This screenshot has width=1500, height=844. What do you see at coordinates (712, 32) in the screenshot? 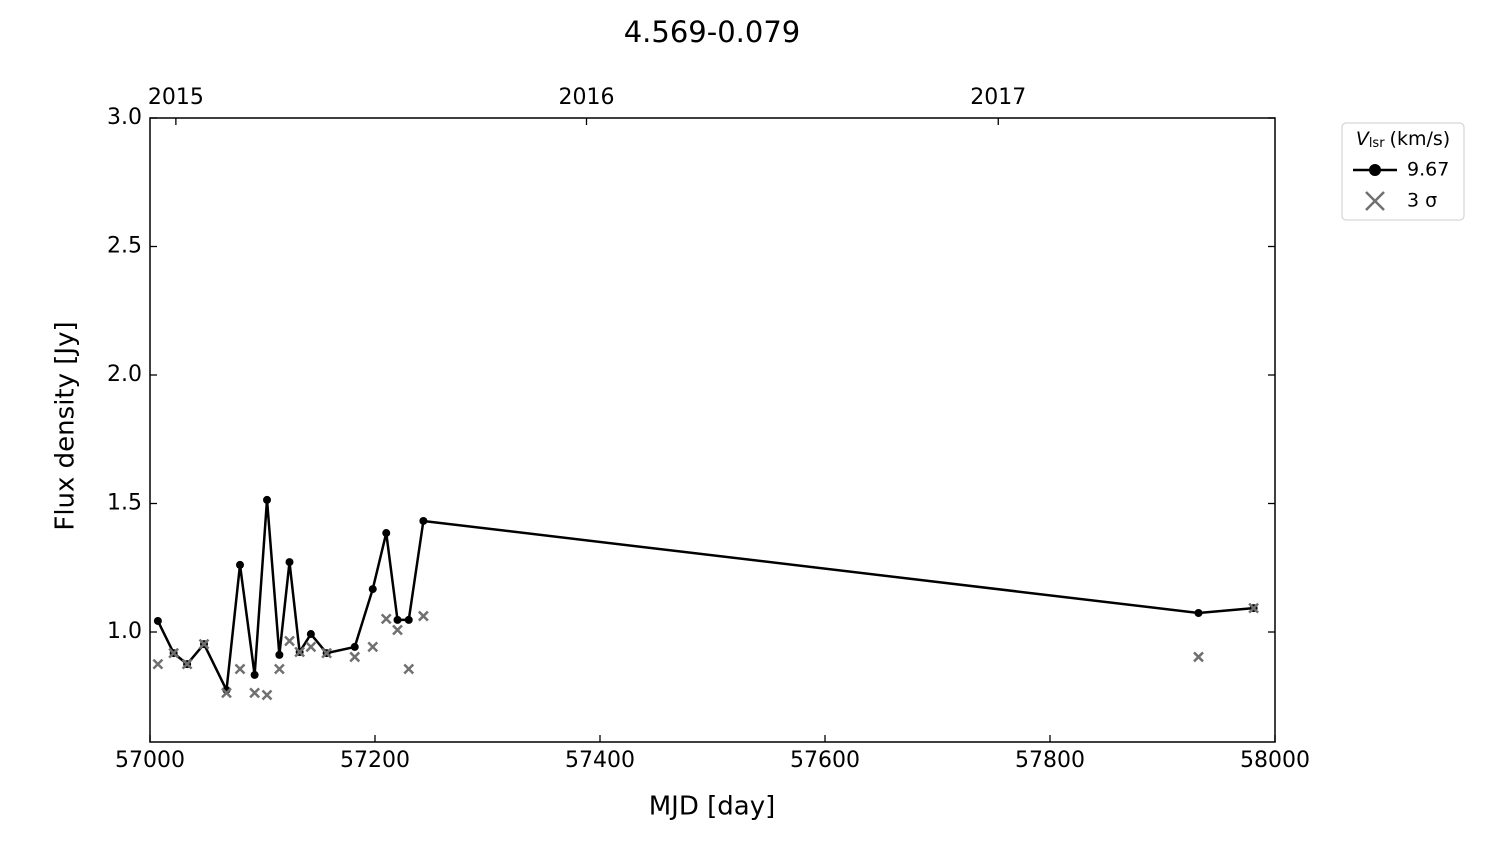
I see `chart-title: 4.569-0.079` at bounding box center [712, 32].